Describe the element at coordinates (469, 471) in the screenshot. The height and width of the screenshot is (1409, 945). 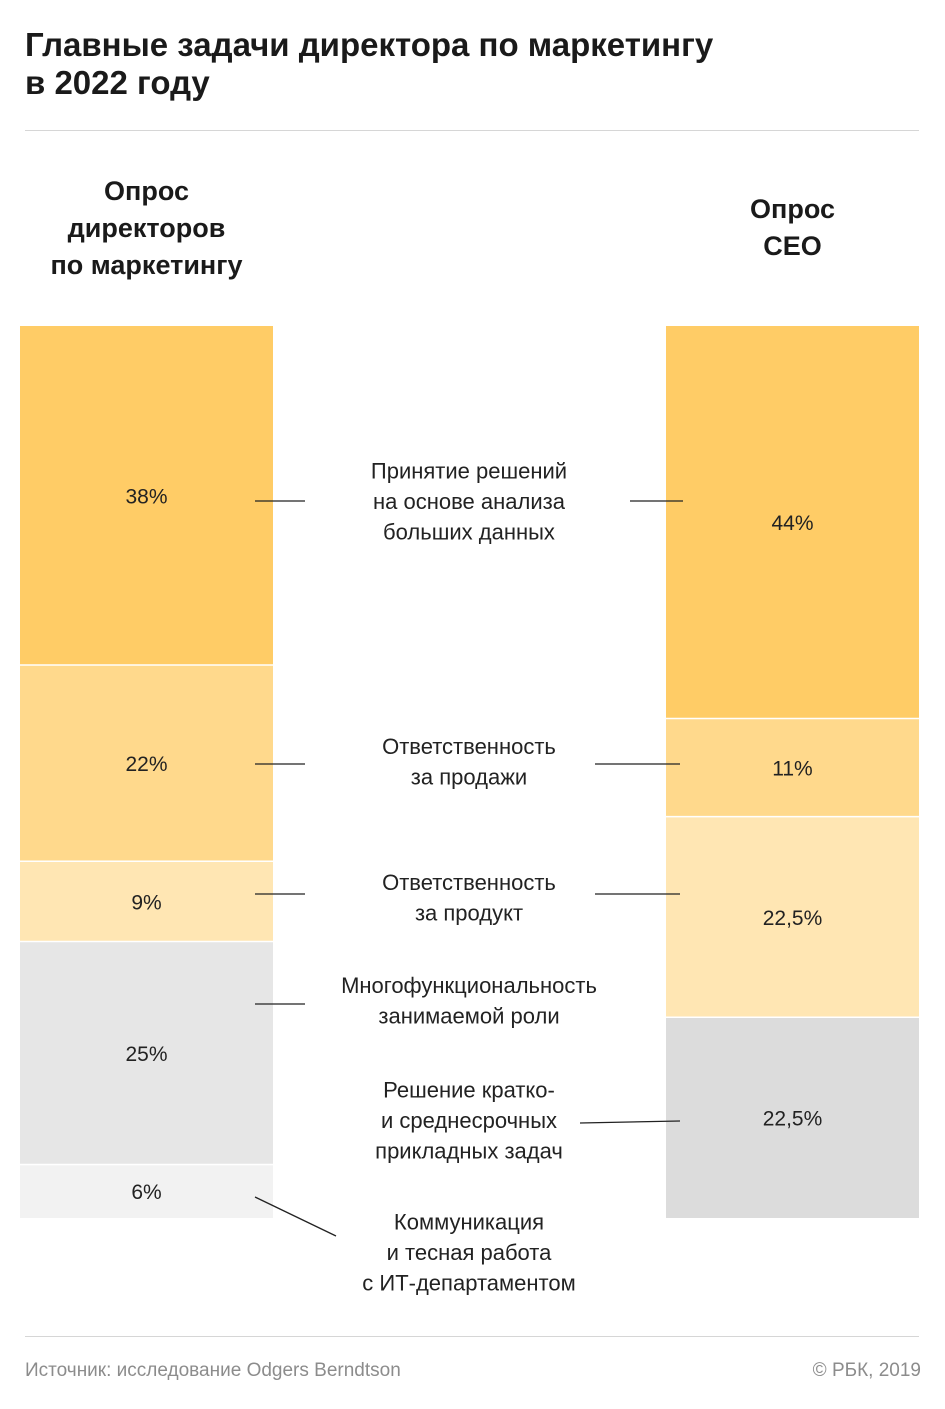
I see `category-label-1-line-1: Принятие решений` at that location.